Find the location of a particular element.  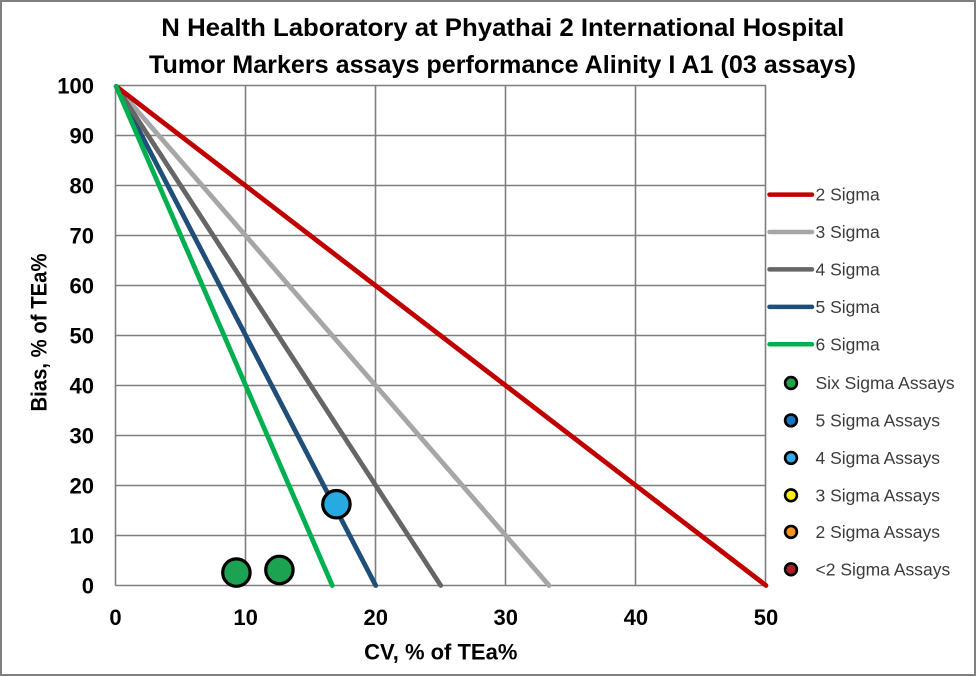

svg-text: 4 Sigma is located at coordinates (848, 269).